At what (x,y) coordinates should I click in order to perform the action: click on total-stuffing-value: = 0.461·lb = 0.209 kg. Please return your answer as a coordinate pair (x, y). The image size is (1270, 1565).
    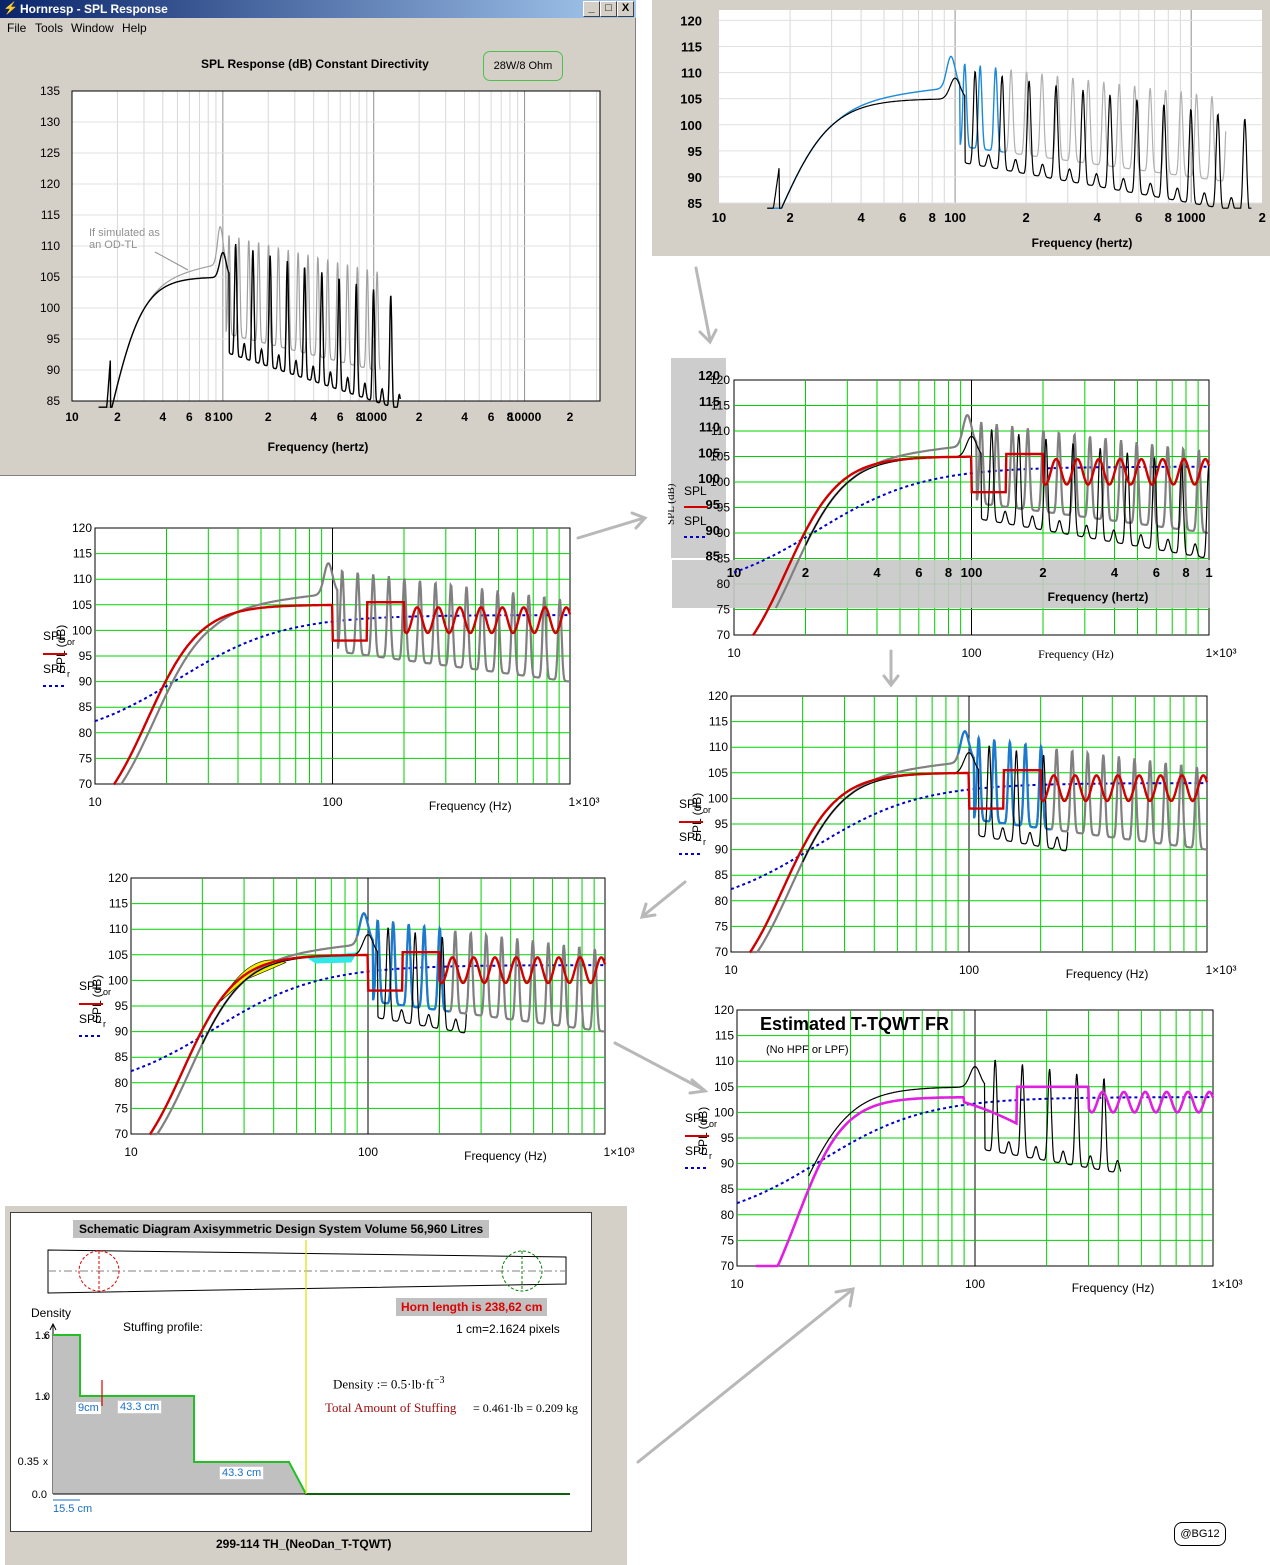
    Looking at the image, I should click on (525, 1408).